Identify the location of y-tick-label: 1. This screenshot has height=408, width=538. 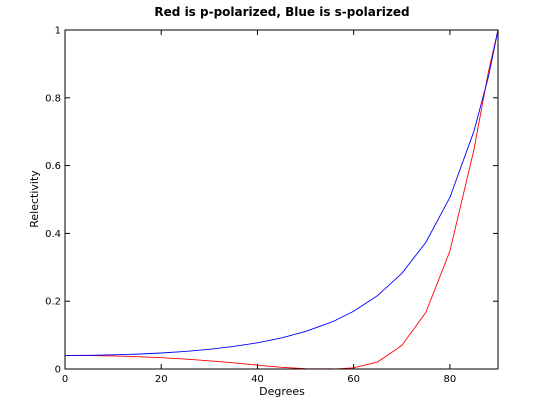
(58, 31).